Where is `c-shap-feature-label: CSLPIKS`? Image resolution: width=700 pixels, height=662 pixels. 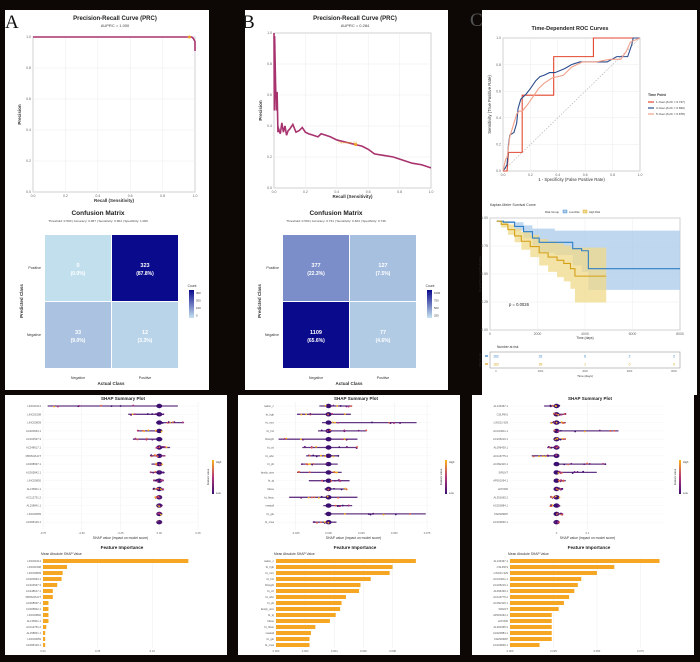 c-shap-feature-label: CSLPIKS is located at coordinates (503, 414).